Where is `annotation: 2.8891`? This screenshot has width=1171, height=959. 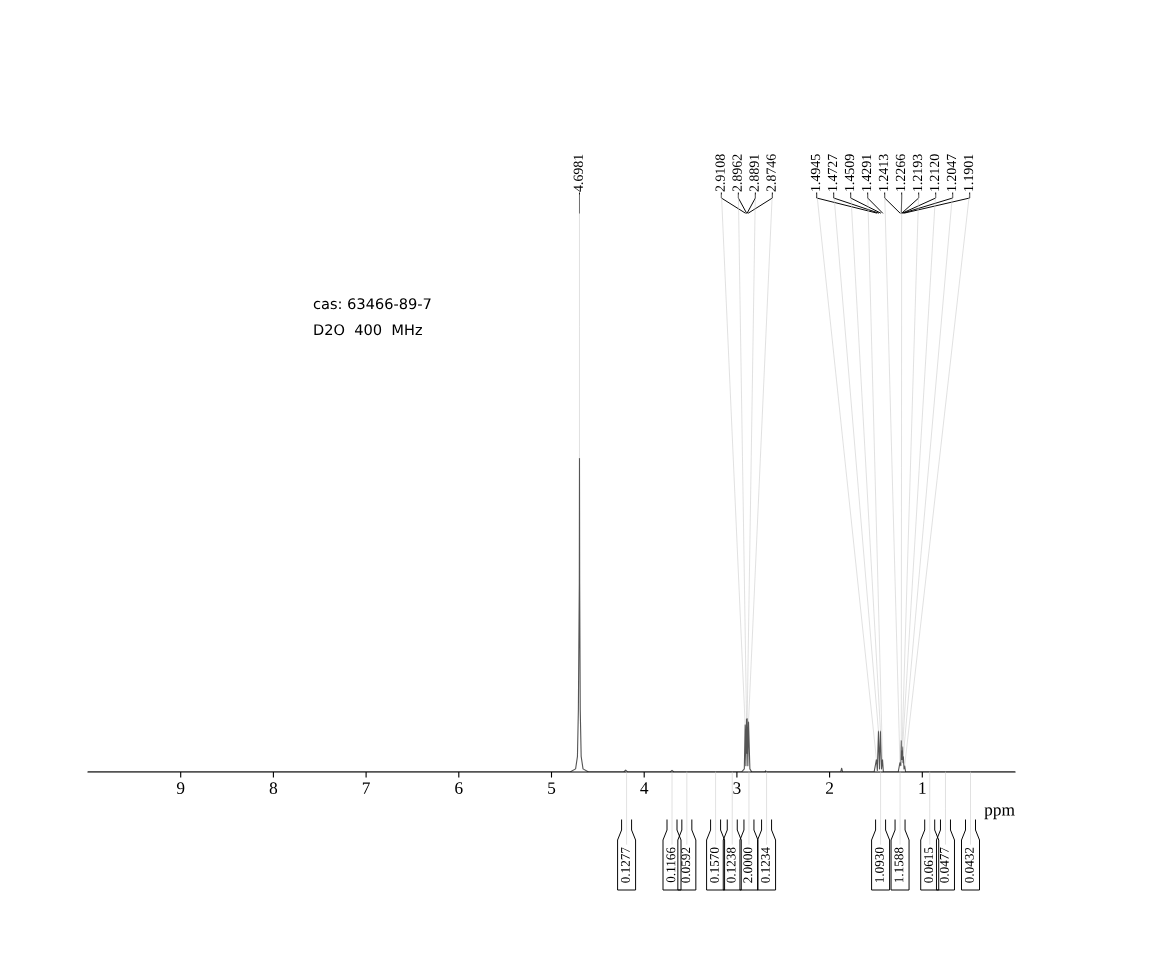 annotation: 2.8891 is located at coordinates (754, 173).